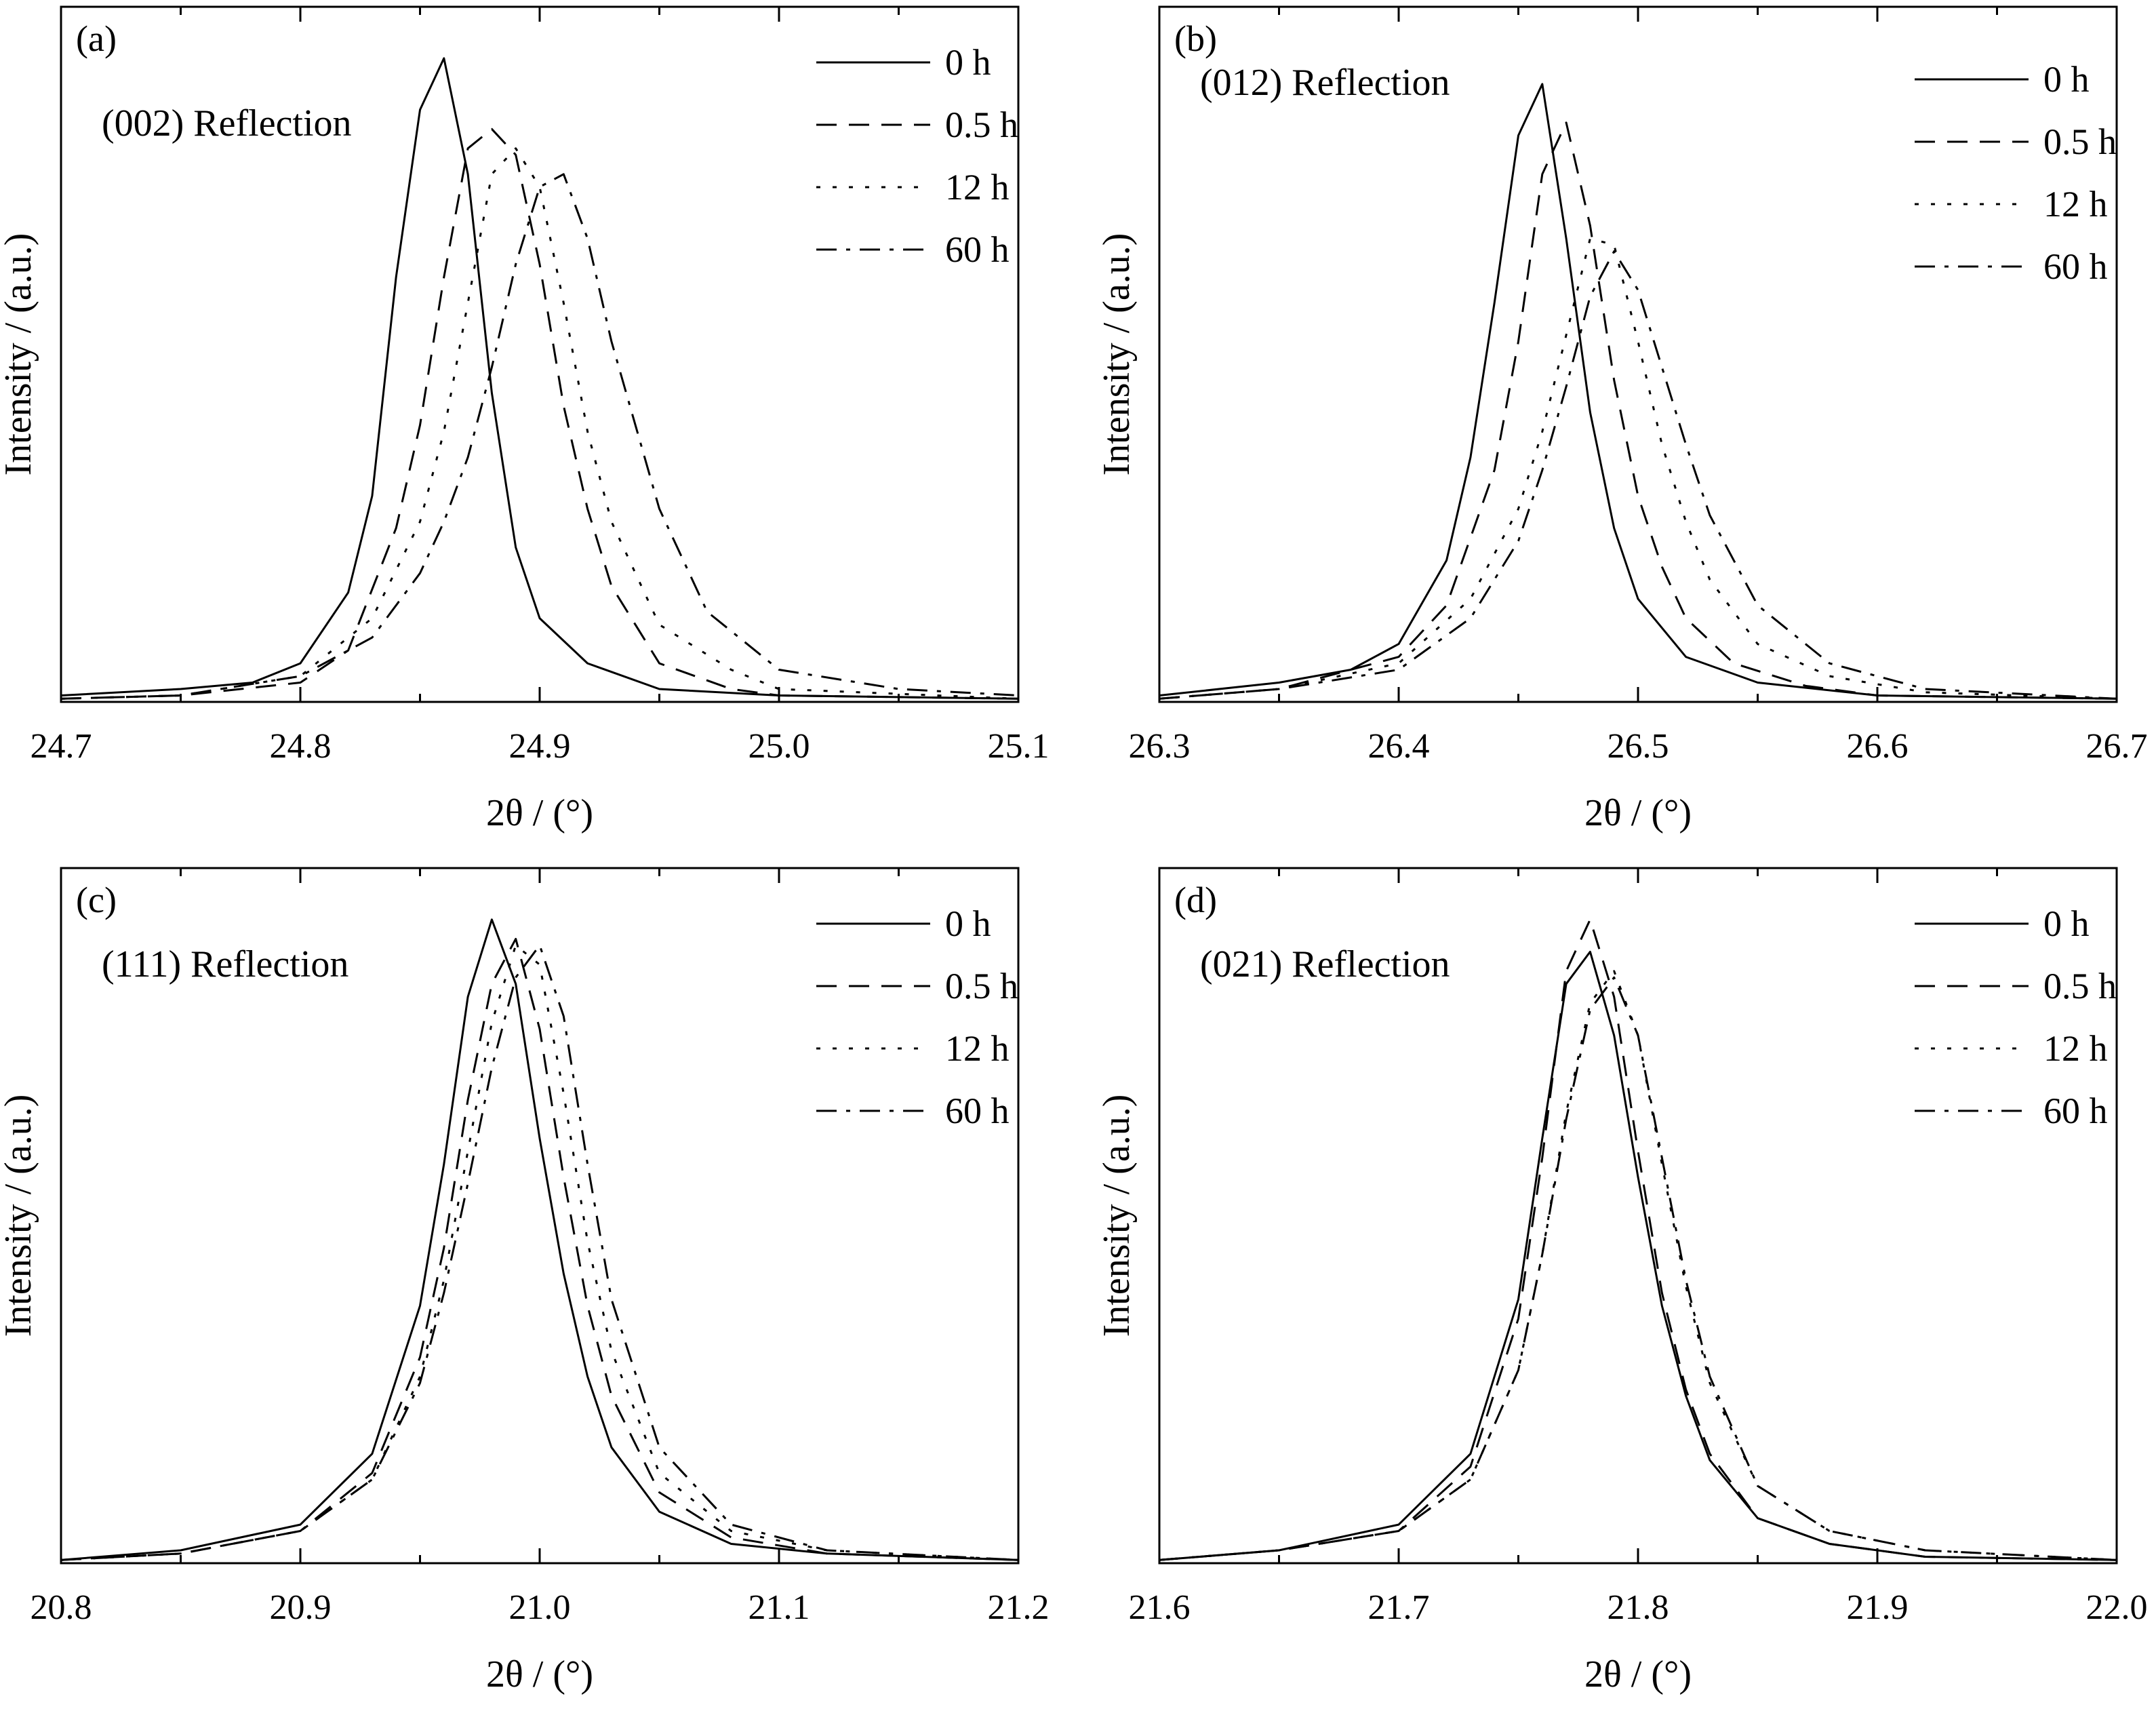  I want to click on panel-label: (b), so click(1195, 38).